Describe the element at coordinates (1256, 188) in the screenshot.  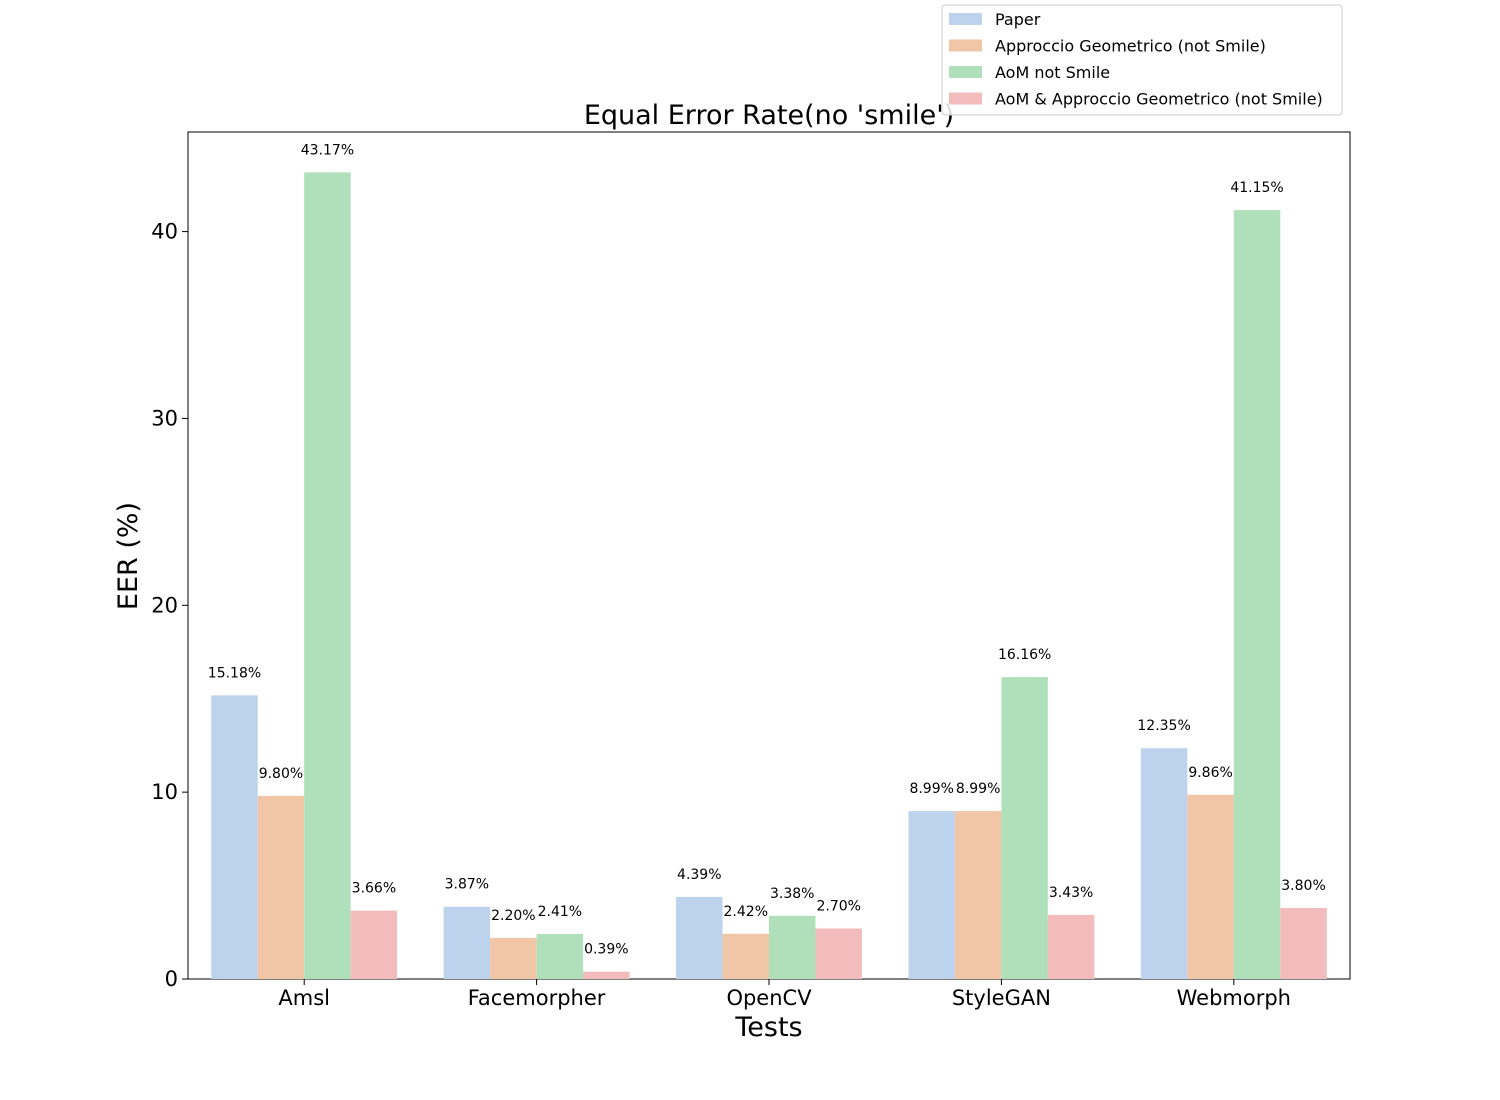
I see `bar-value-label: 41.15%` at that location.